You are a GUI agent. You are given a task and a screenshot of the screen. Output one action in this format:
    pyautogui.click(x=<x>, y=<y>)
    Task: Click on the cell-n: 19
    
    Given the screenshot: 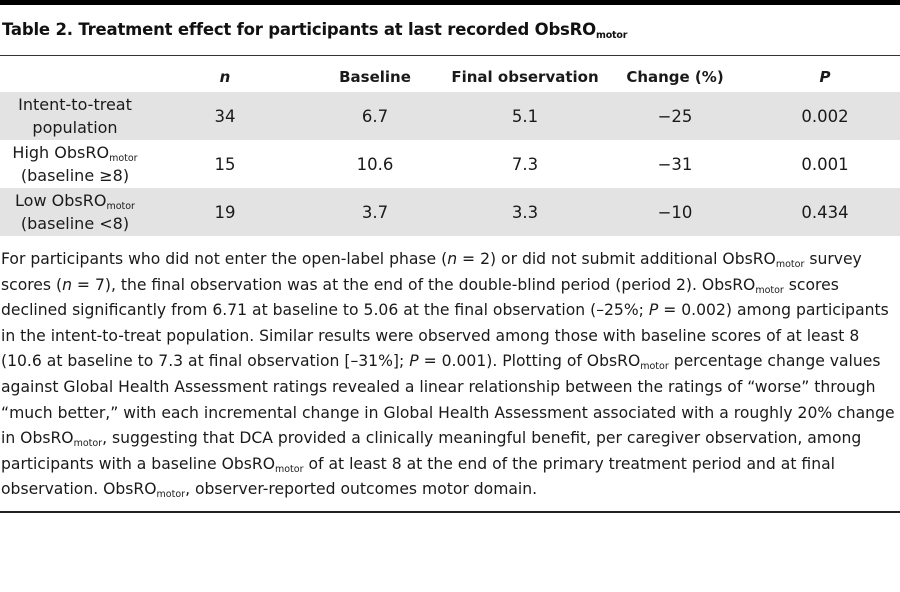 What is the action you would take?
    pyautogui.click(x=225, y=212)
    